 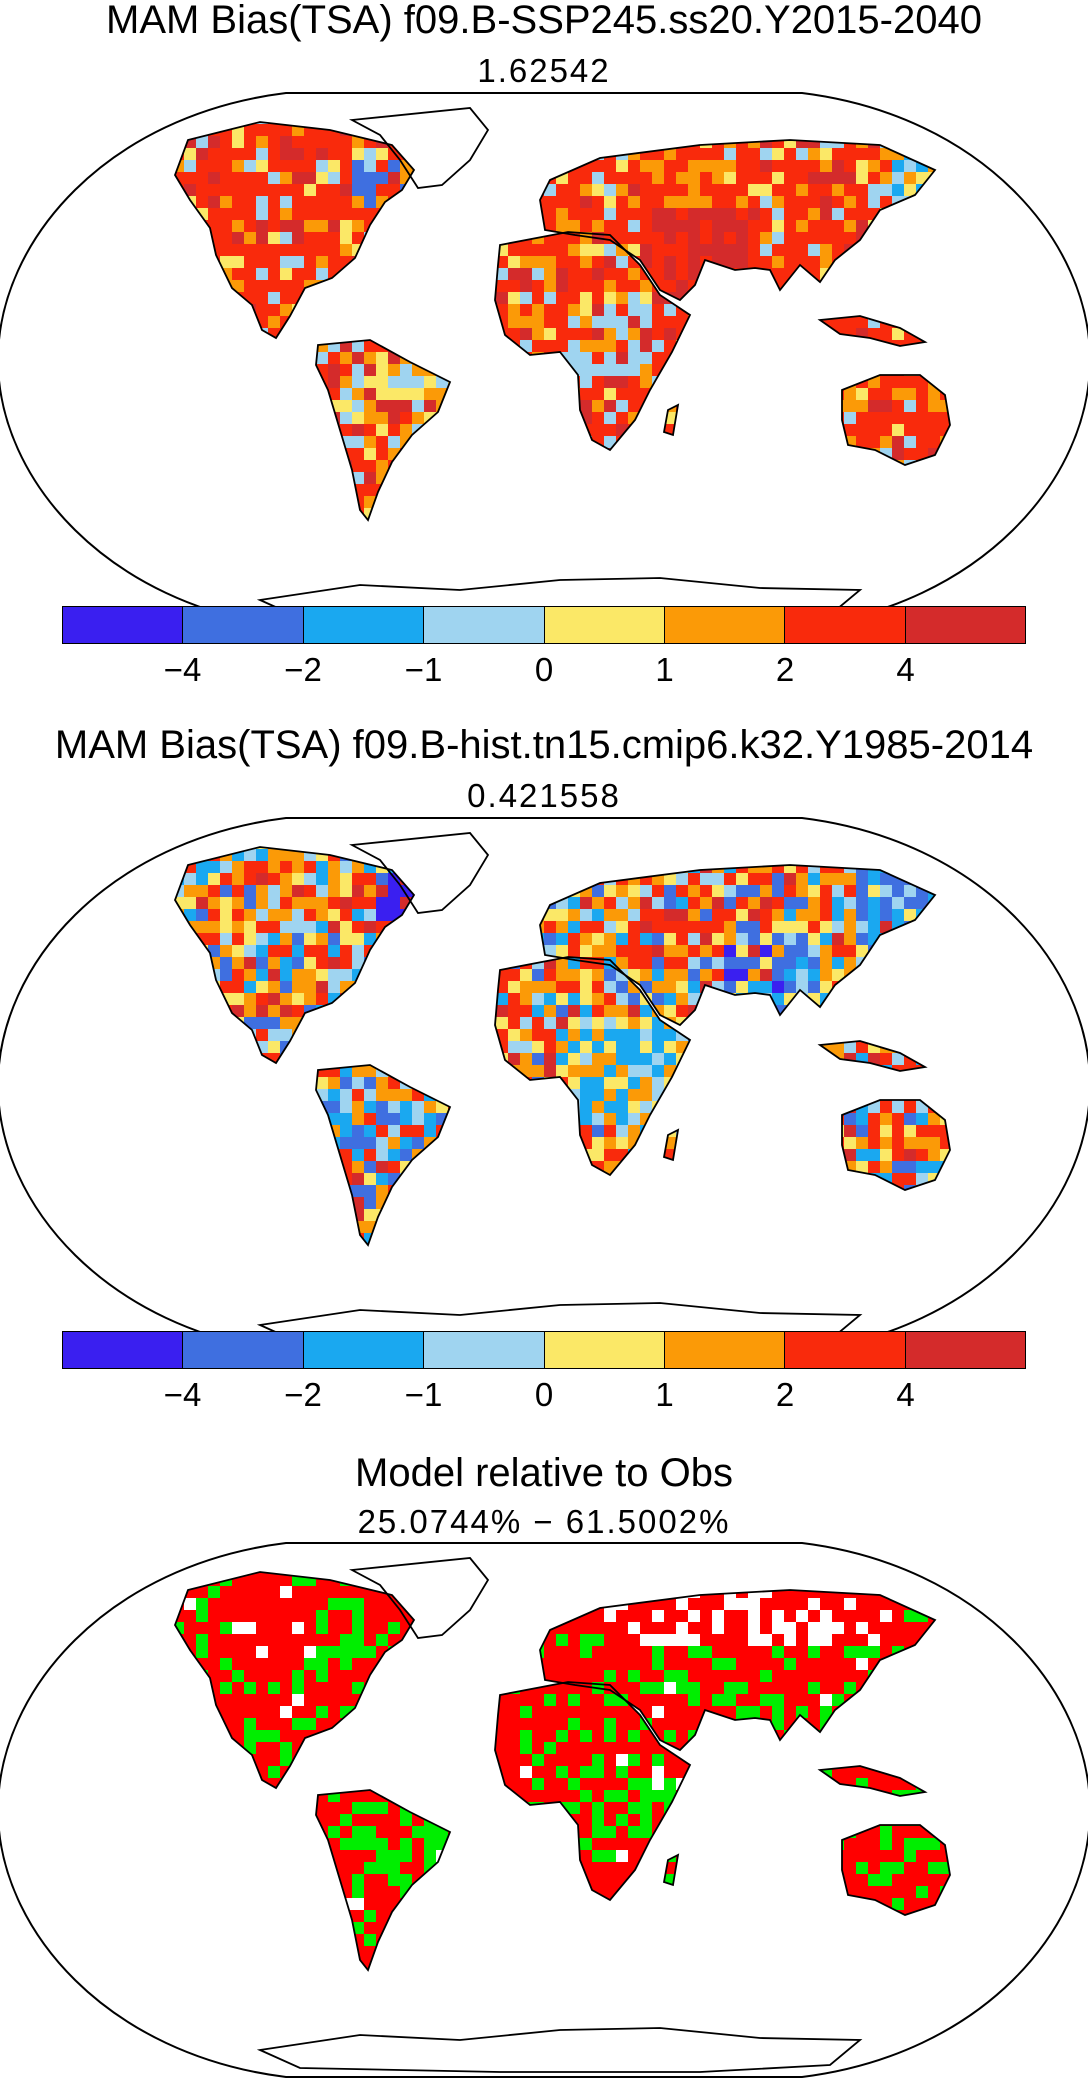 I want to click on panel-3-title: Model relative to Obs, so click(x=544, y=1473).